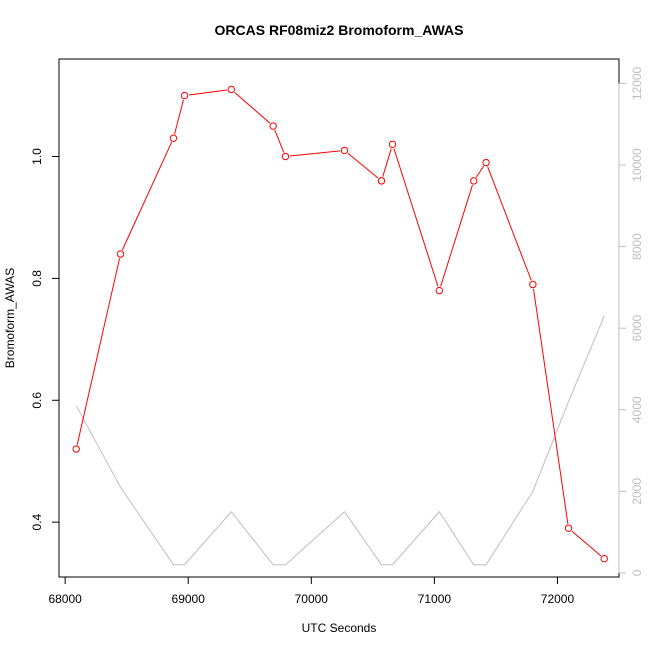 Image resolution: width=650 pixels, height=650 pixels. I want to click on y2-tick-label: 8000, so click(637, 246).